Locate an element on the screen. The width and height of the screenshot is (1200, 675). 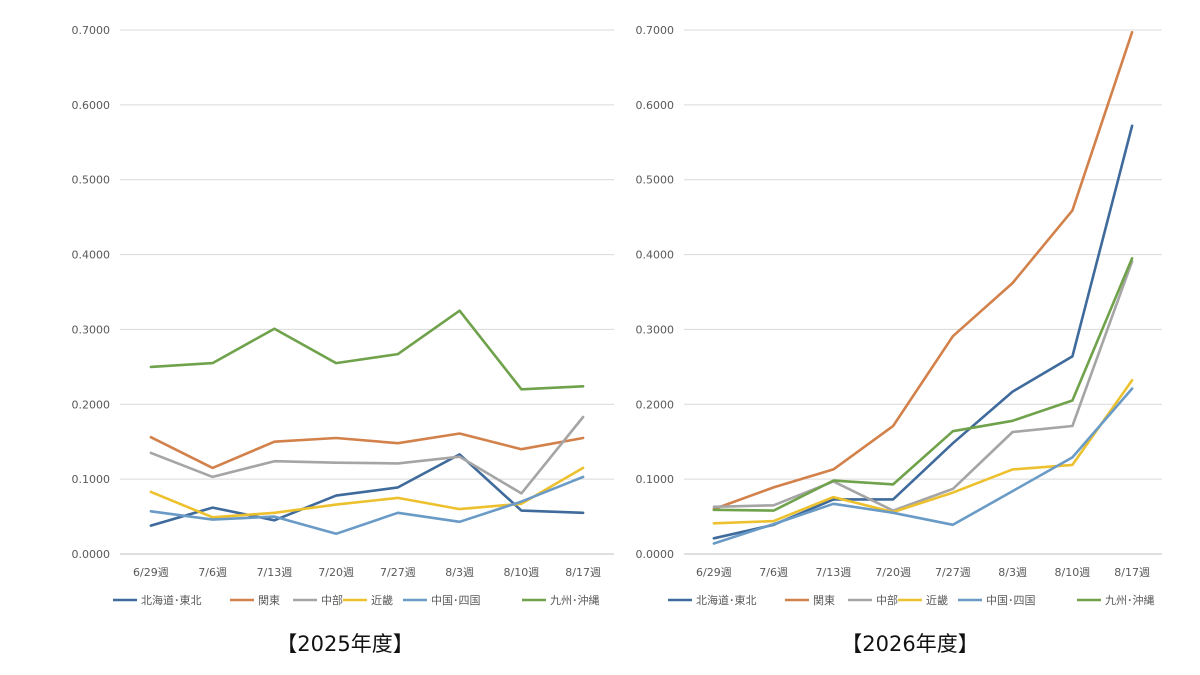
chart-caption-2025: 【2025年度】 is located at coordinates (345, 644).